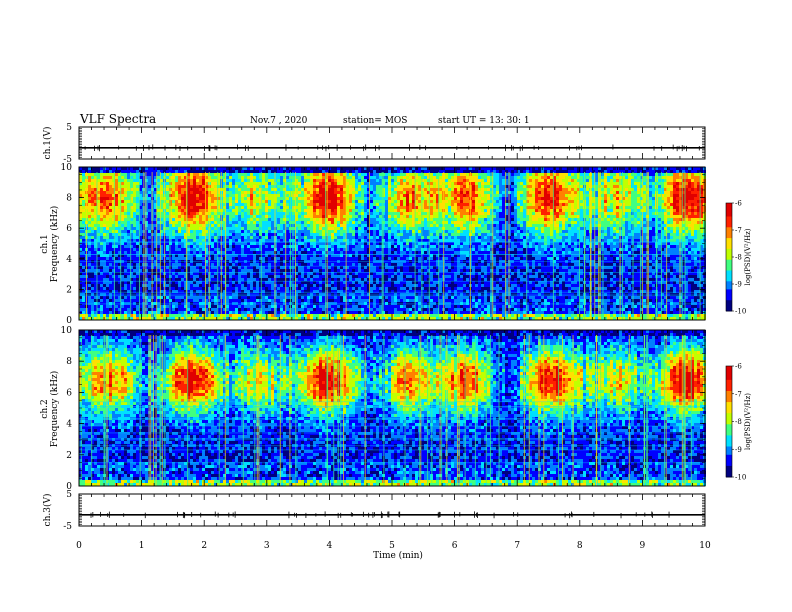 This screenshot has height=612, width=792. I want to click on start-time-label: start UT = 13: 30: 1, so click(484, 121).